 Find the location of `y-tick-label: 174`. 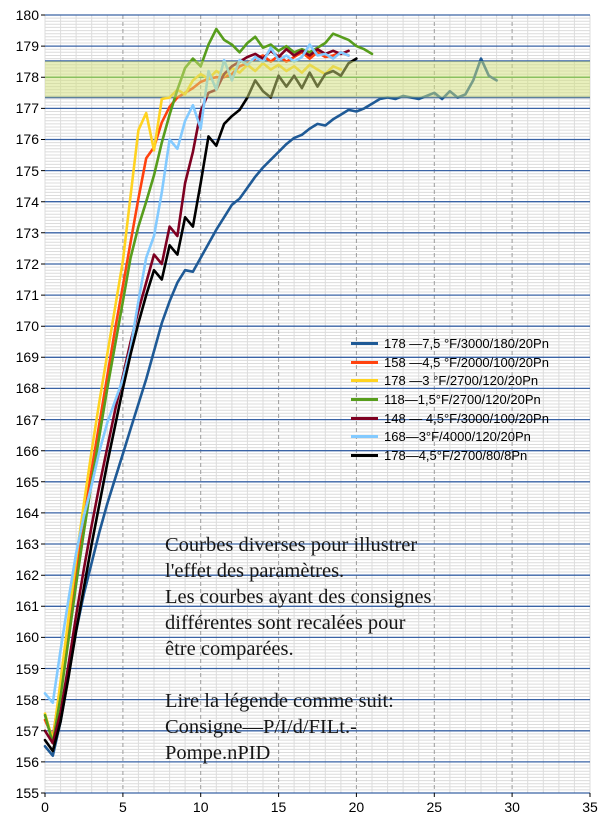

y-tick-label: 174 is located at coordinates (27, 201).